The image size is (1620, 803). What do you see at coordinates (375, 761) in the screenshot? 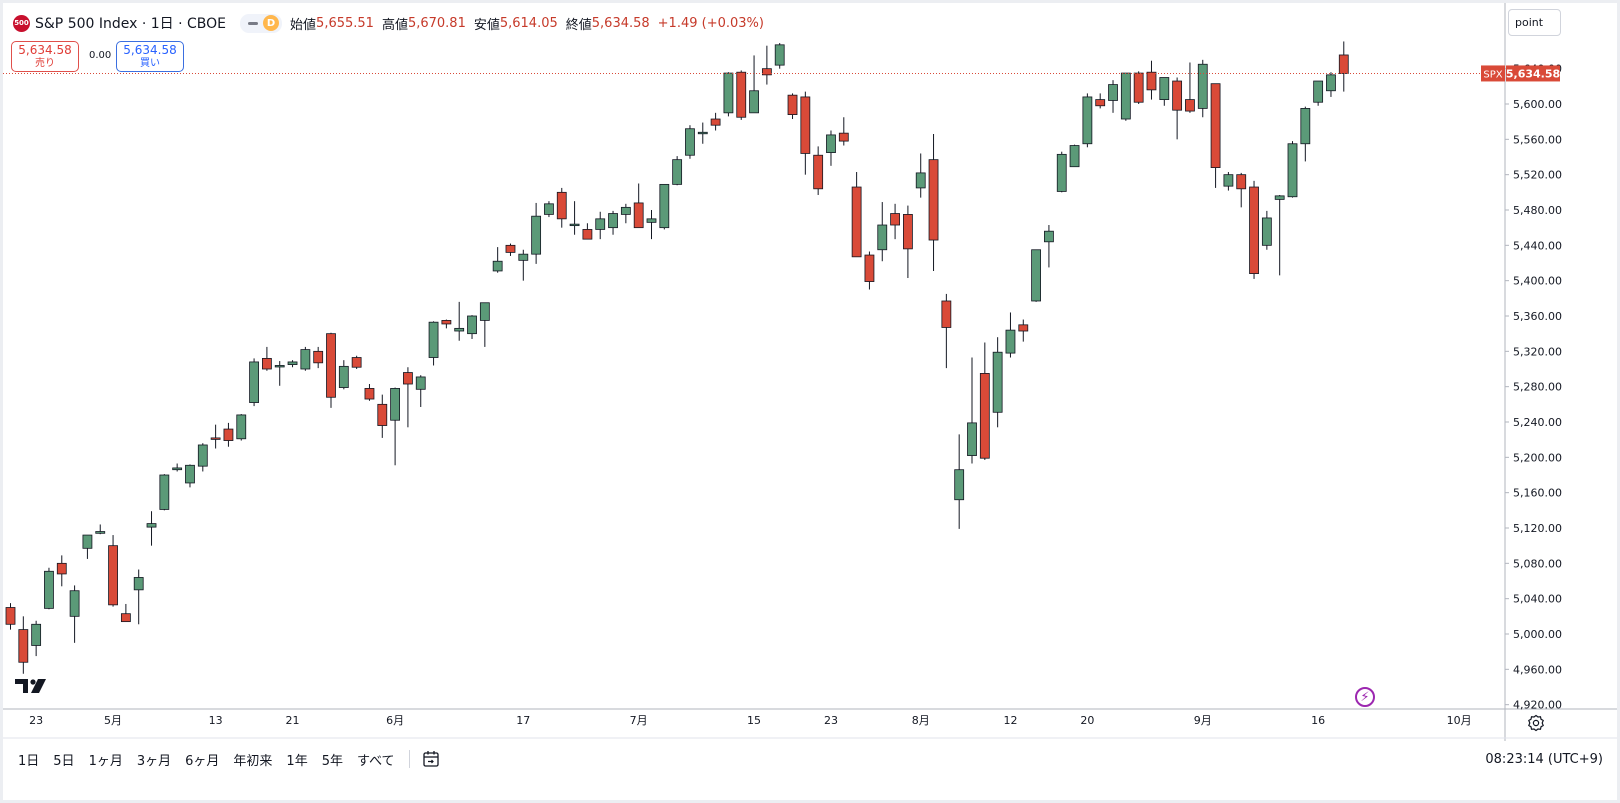
I see `range-all: すべて` at bounding box center [375, 761].